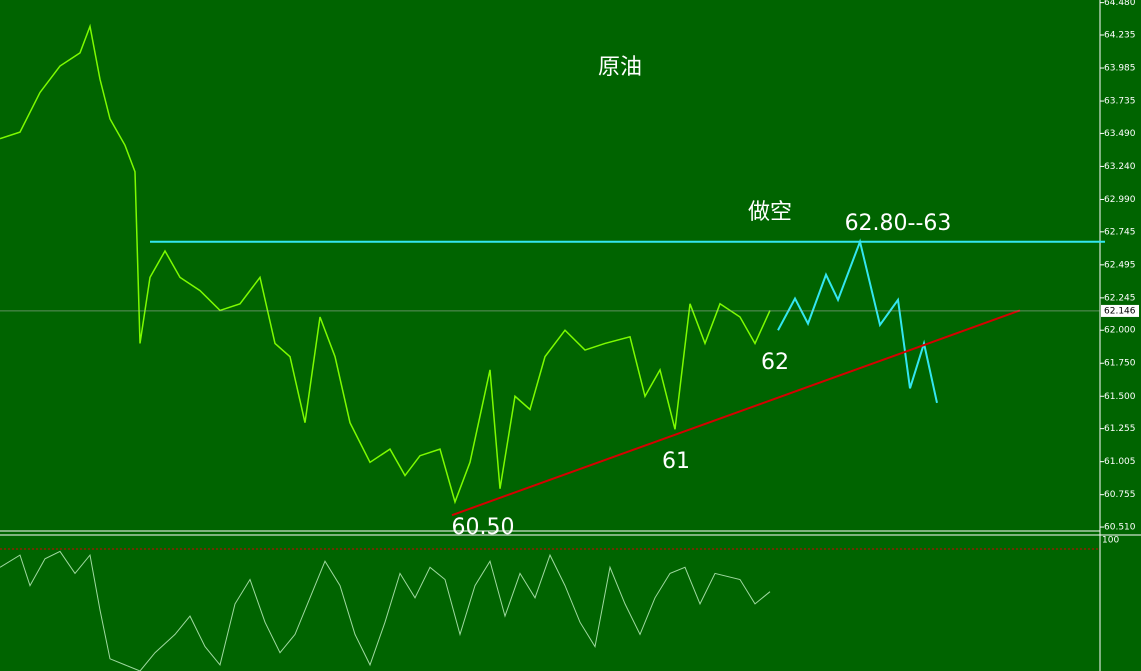 This screenshot has width=1141, height=671. I want to click on y-tick-label: 61.005, so click(1120, 462).